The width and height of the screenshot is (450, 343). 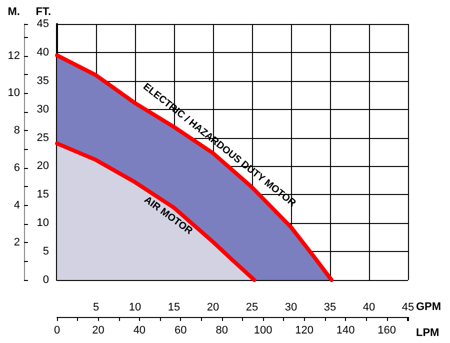 What do you see at coordinates (96, 308) in the screenshot?
I see `x-tick-label: 5` at bounding box center [96, 308].